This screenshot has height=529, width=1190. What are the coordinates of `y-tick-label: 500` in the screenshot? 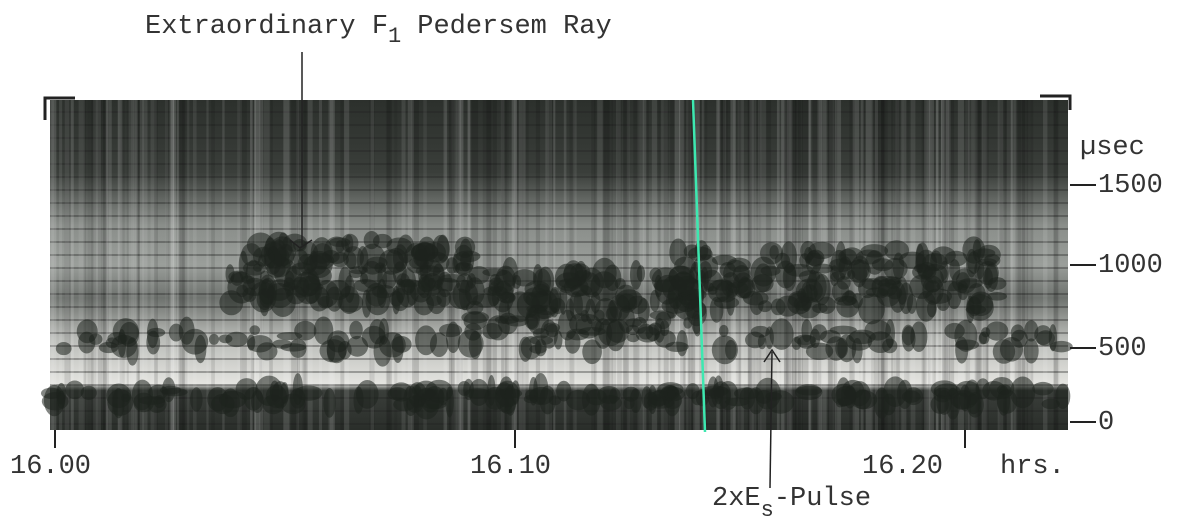 It's located at (1122, 349).